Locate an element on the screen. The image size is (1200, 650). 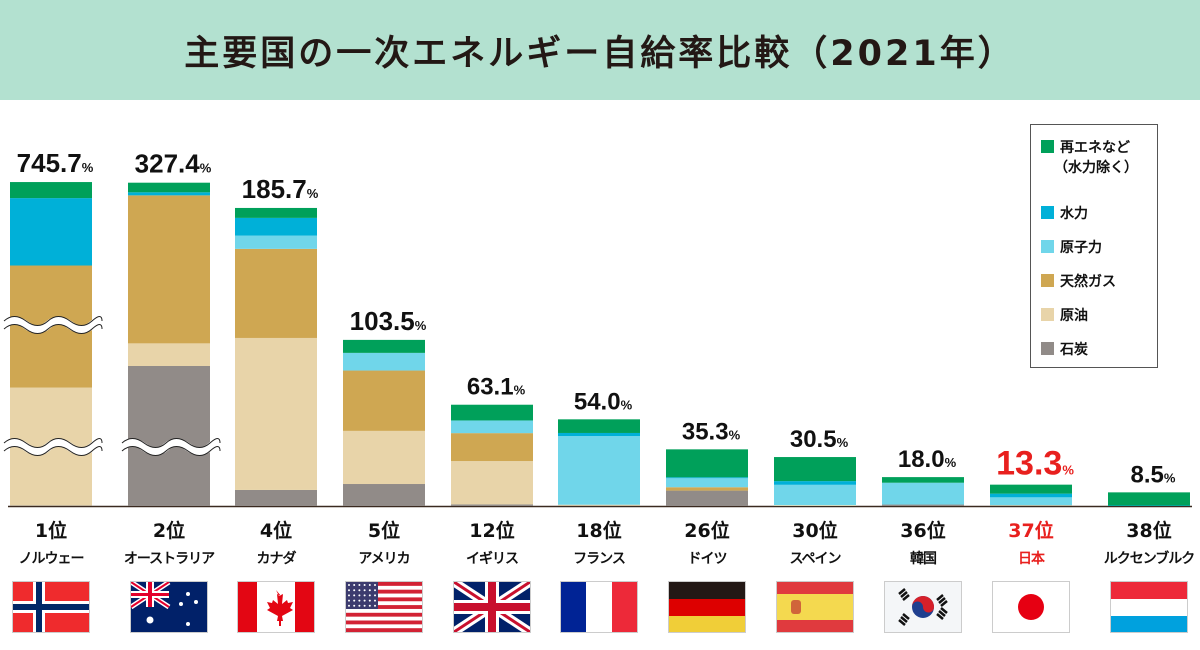
legend-label: 再エネなど （水力除く） is located at coordinates (1096, 157).